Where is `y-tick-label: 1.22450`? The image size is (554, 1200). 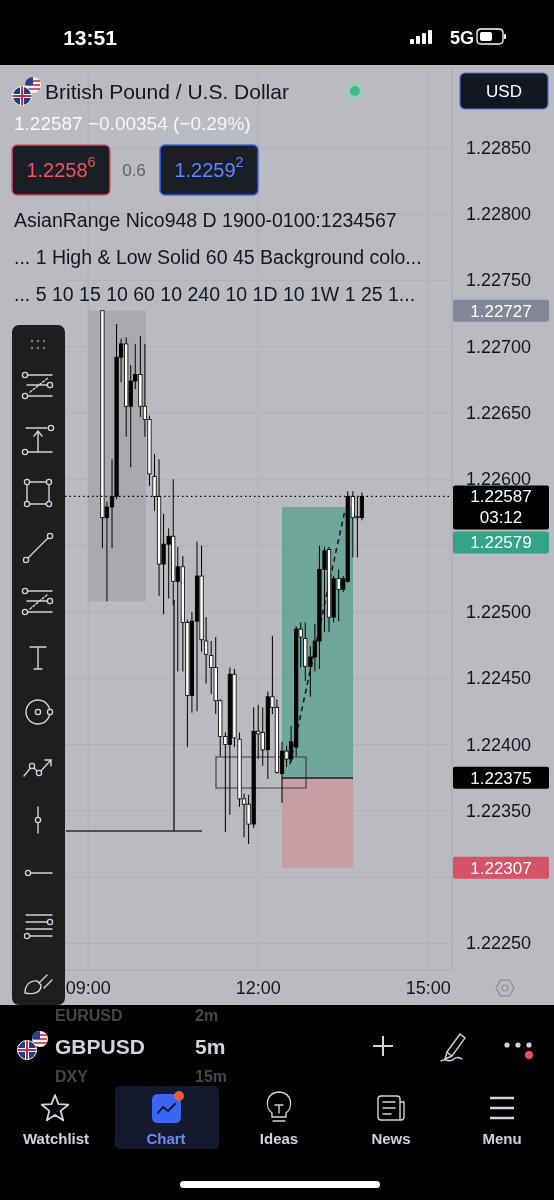
y-tick-label: 1.22450 is located at coordinates (499, 678).